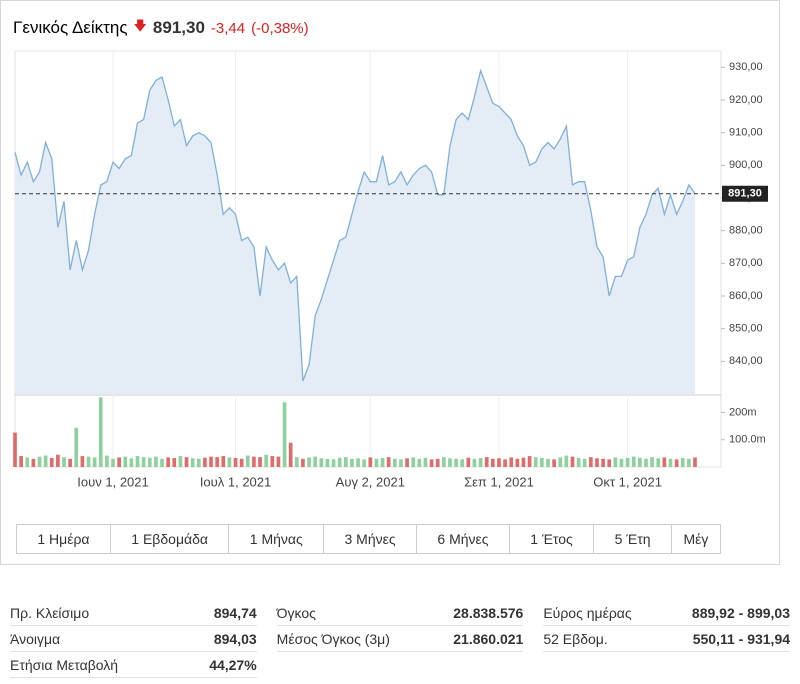 Image resolution: width=800 pixels, height=684 pixels. I want to click on stat-label: Μέσος Όγκος (3μ), so click(333, 638).